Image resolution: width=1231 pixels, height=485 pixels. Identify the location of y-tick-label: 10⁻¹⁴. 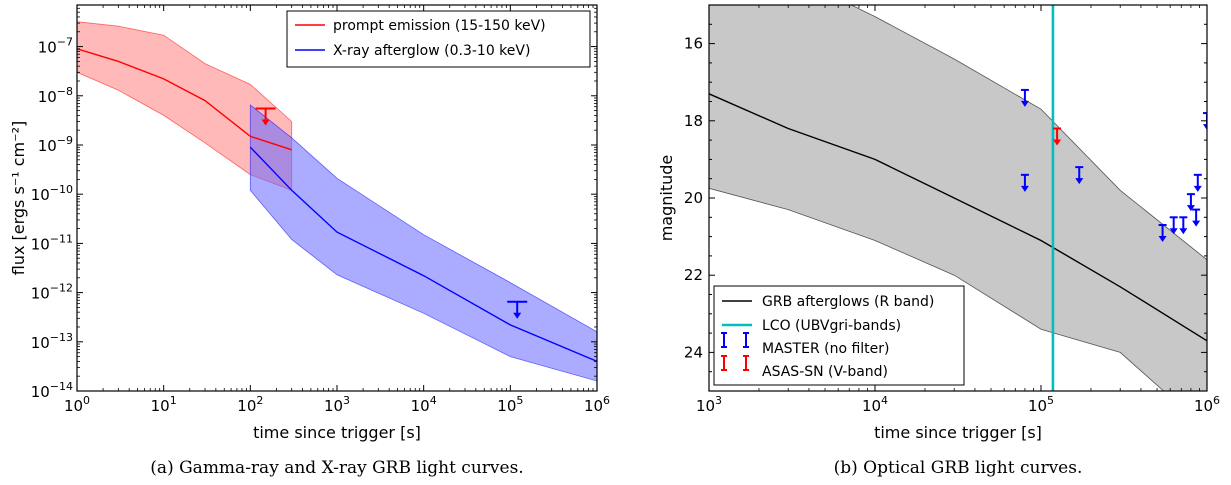
(52, 390).